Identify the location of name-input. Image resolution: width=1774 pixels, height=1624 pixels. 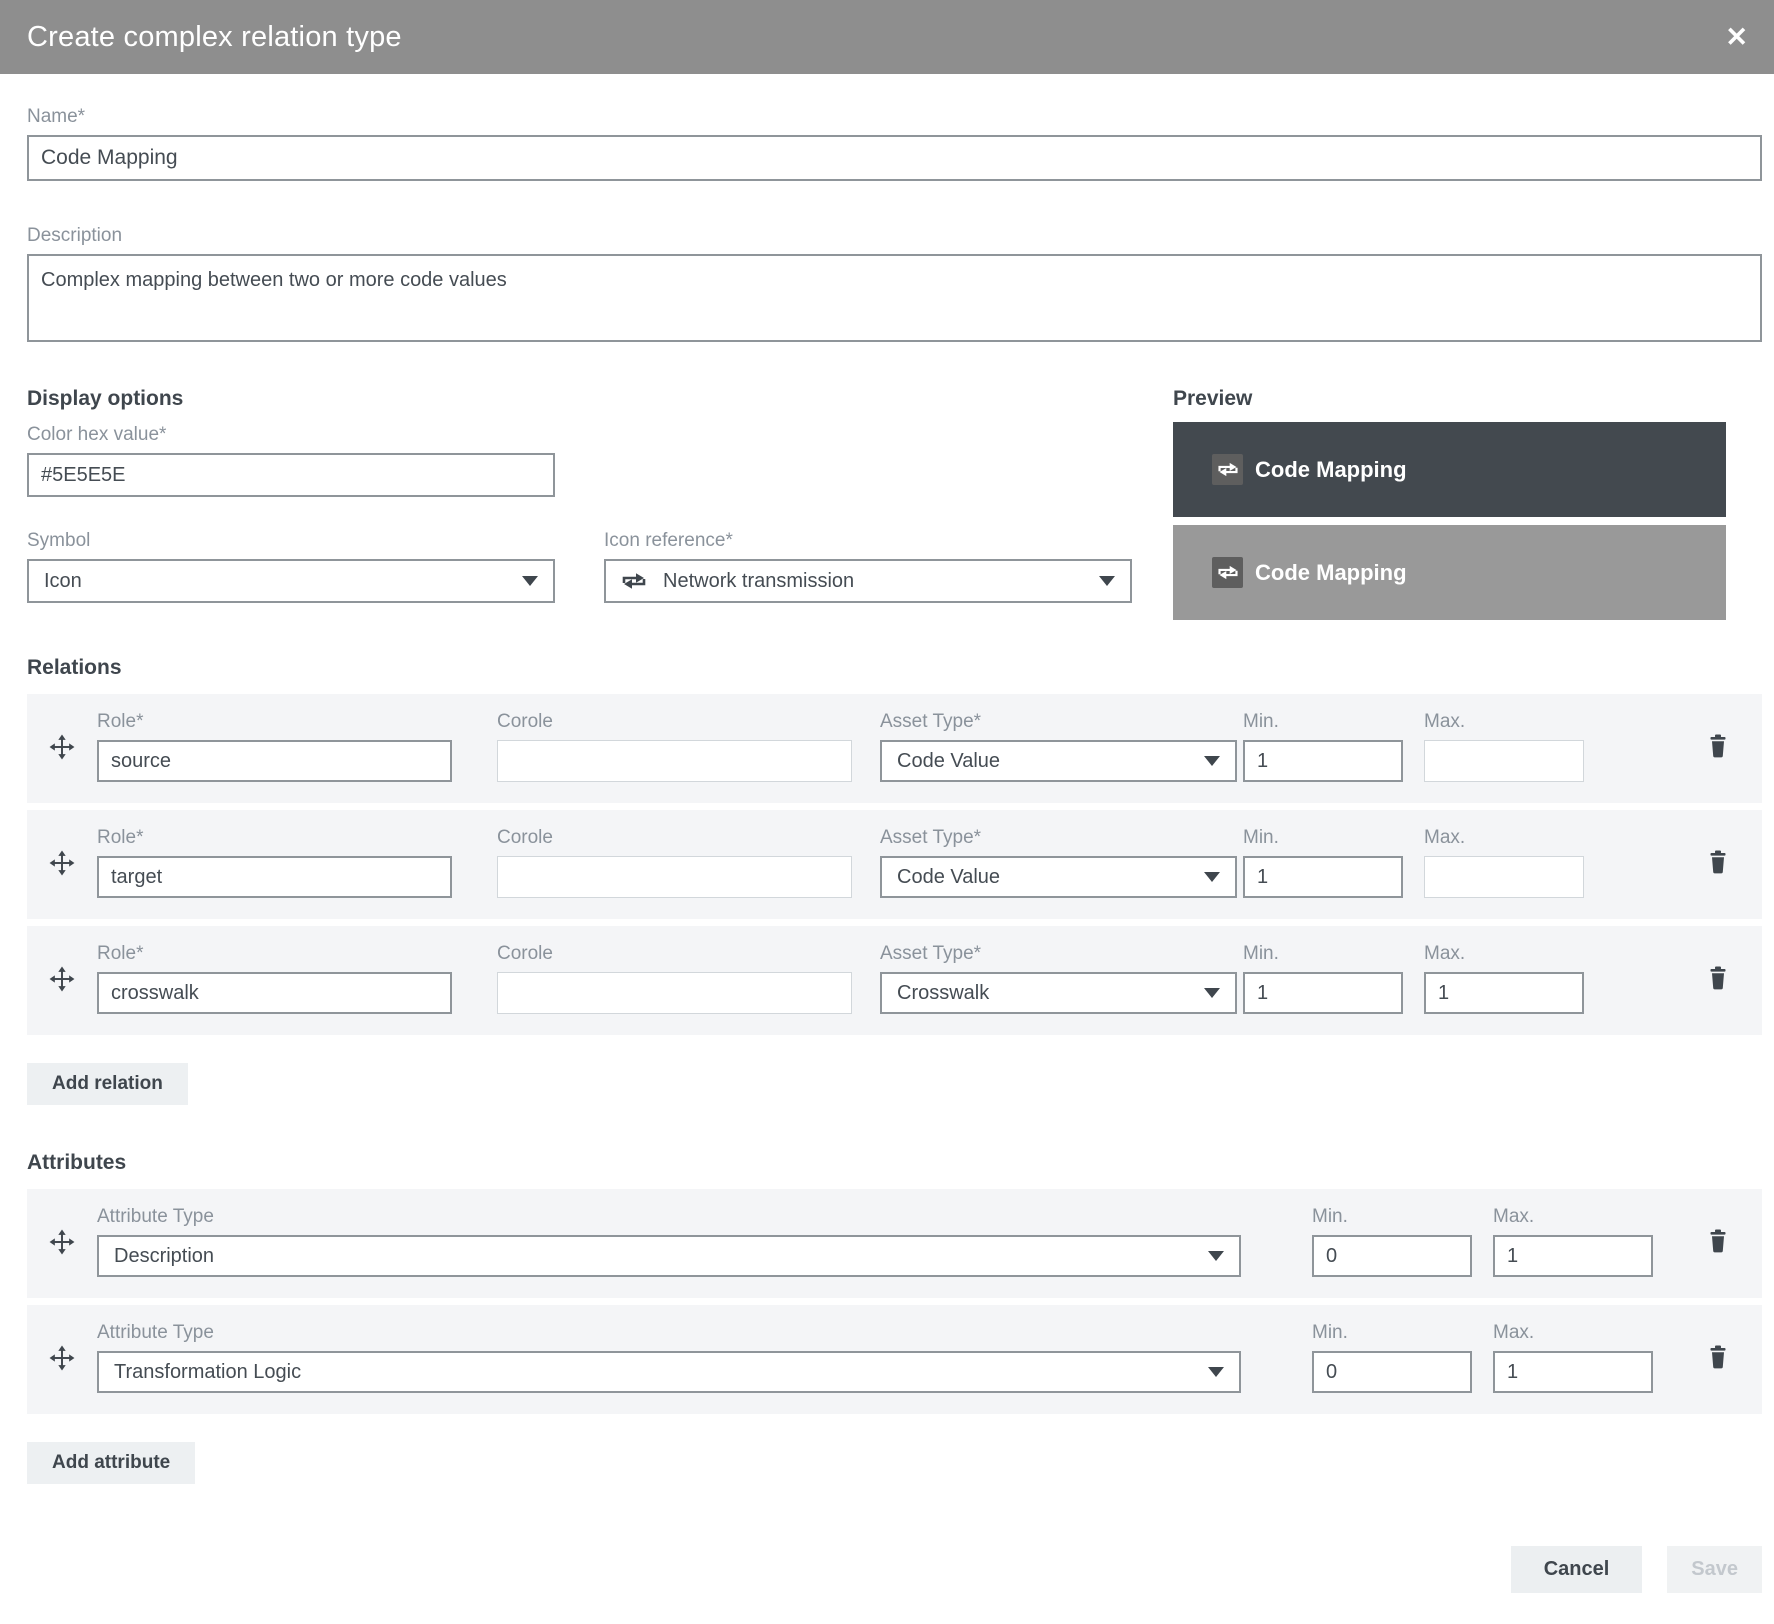
(894, 158).